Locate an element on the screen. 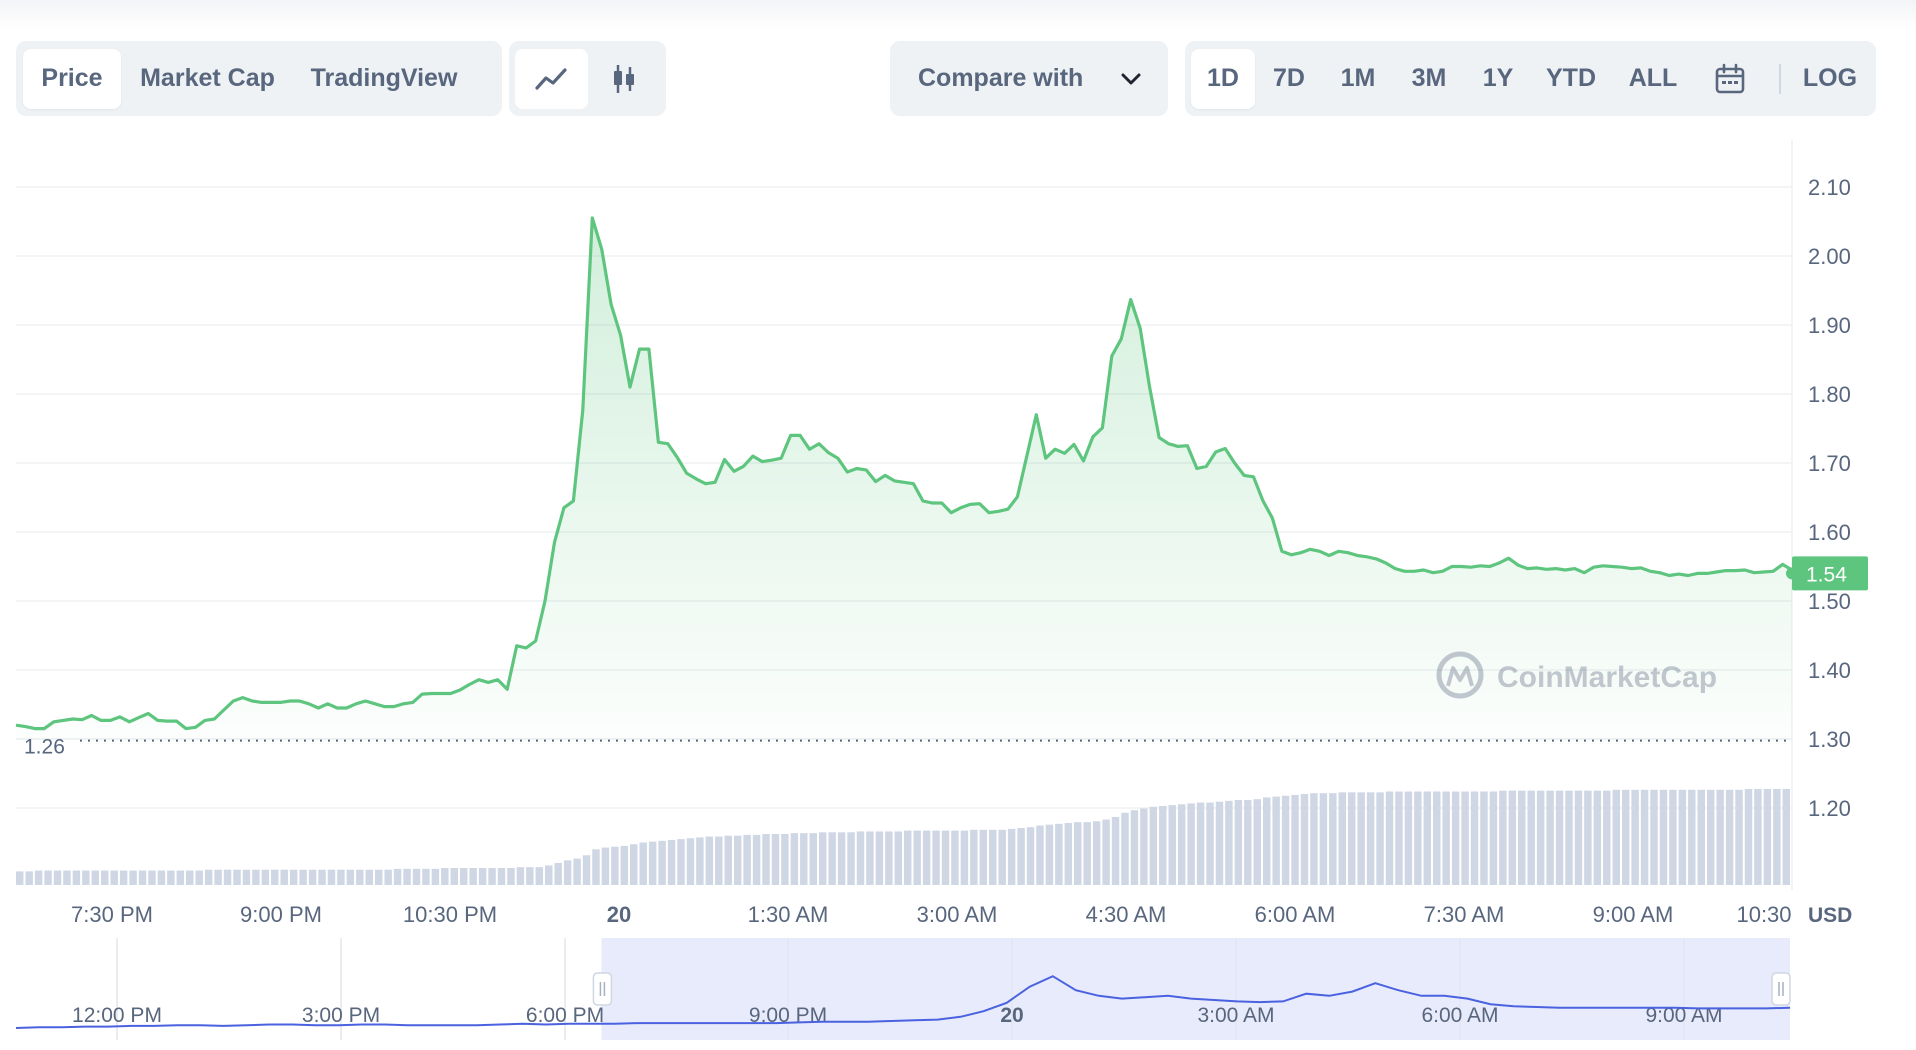 Image resolution: width=1916 pixels, height=1050 pixels. navigator-tick-label: 12:00 PM is located at coordinates (117, 1015).